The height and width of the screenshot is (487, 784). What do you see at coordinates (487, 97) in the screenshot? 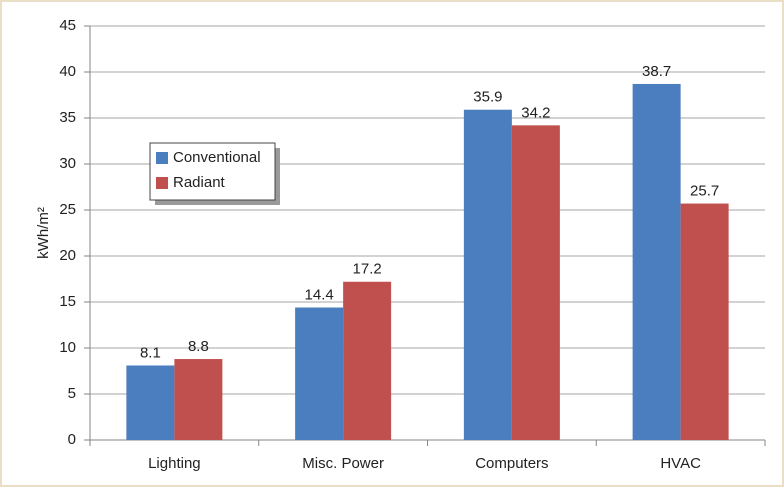
I see `value-label: 35.9` at bounding box center [487, 97].